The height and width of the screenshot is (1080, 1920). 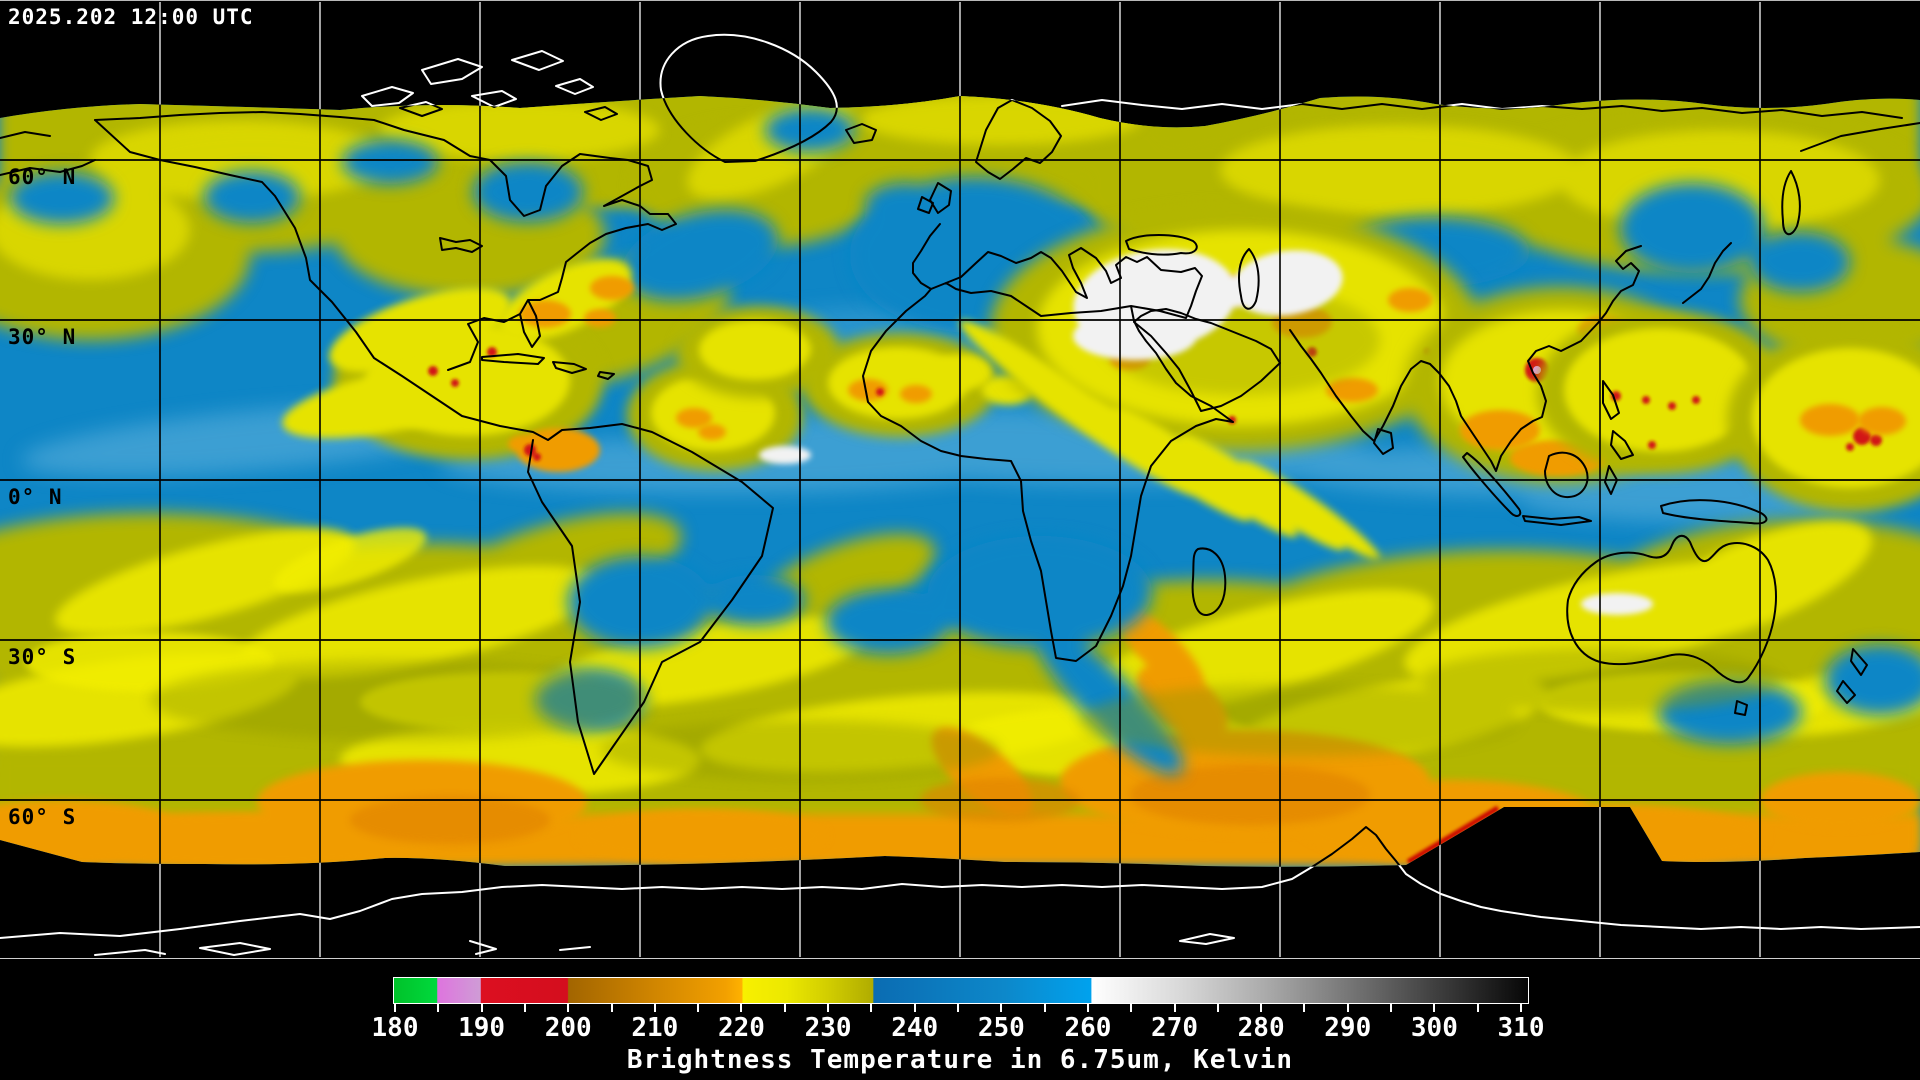 I want to click on colorbar-tick-label: 190, so click(x=482, y=1028).